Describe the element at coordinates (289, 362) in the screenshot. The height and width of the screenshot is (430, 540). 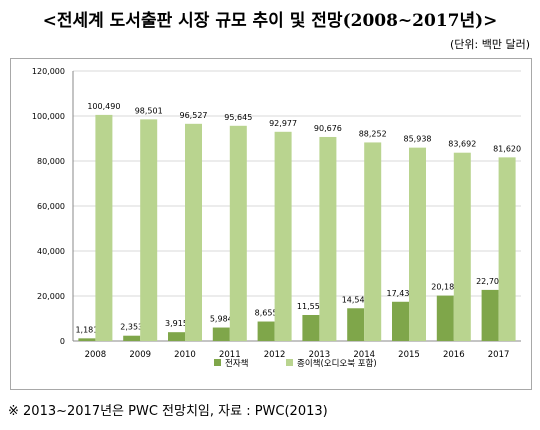
I see `legend-swatch-print` at that location.